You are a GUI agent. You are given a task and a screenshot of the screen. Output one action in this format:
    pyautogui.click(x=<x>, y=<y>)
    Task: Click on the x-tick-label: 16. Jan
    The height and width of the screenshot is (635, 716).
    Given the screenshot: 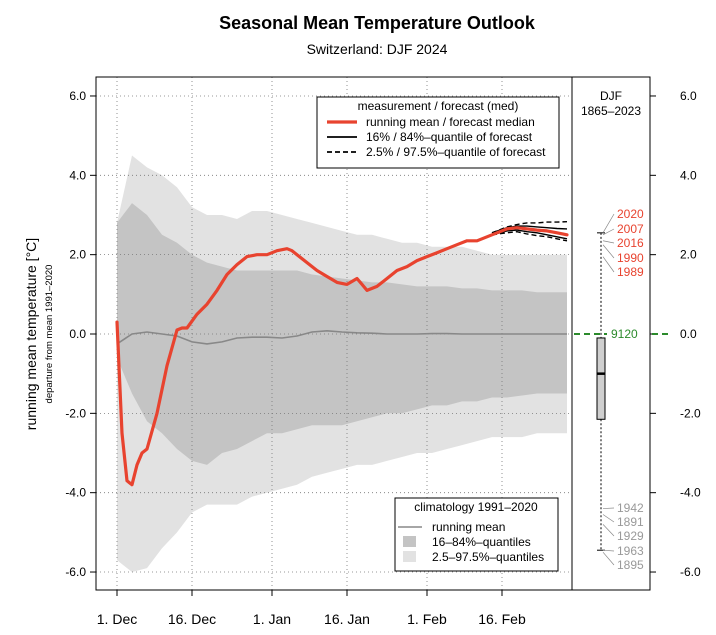 What is the action you would take?
    pyautogui.click(x=347, y=619)
    